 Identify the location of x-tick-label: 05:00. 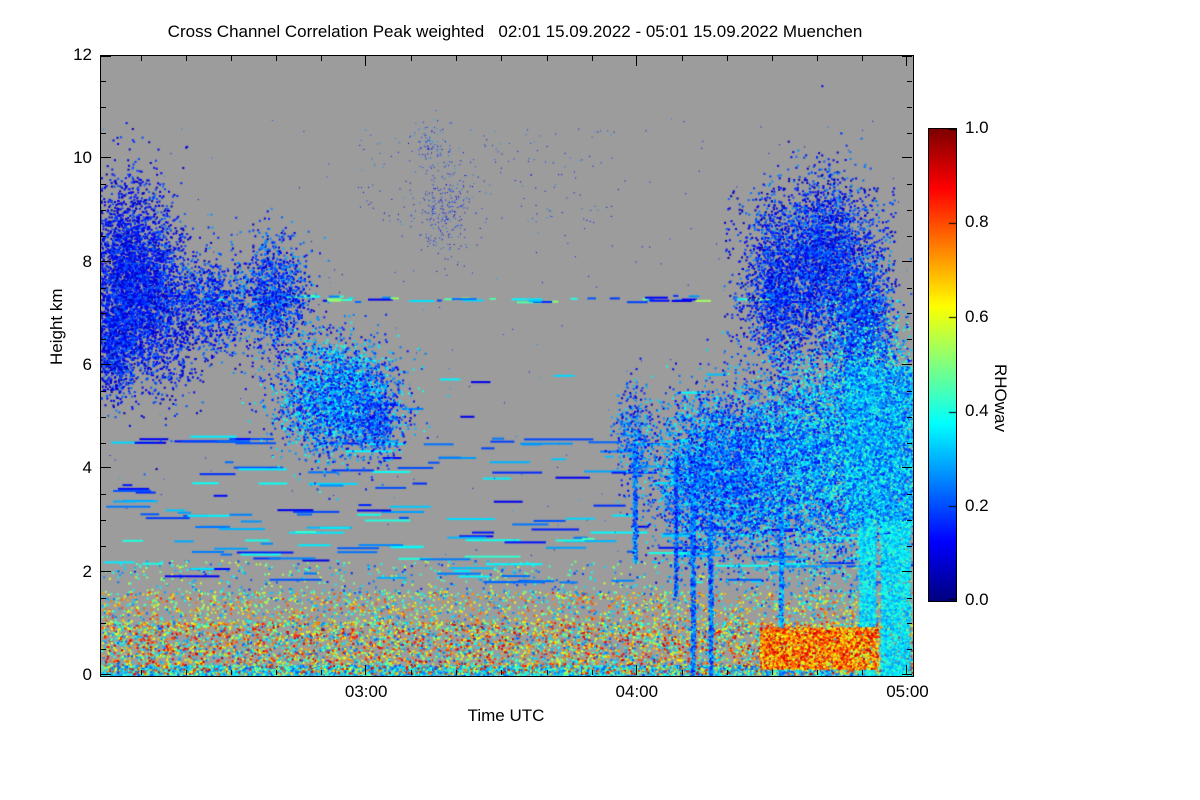
(907, 691).